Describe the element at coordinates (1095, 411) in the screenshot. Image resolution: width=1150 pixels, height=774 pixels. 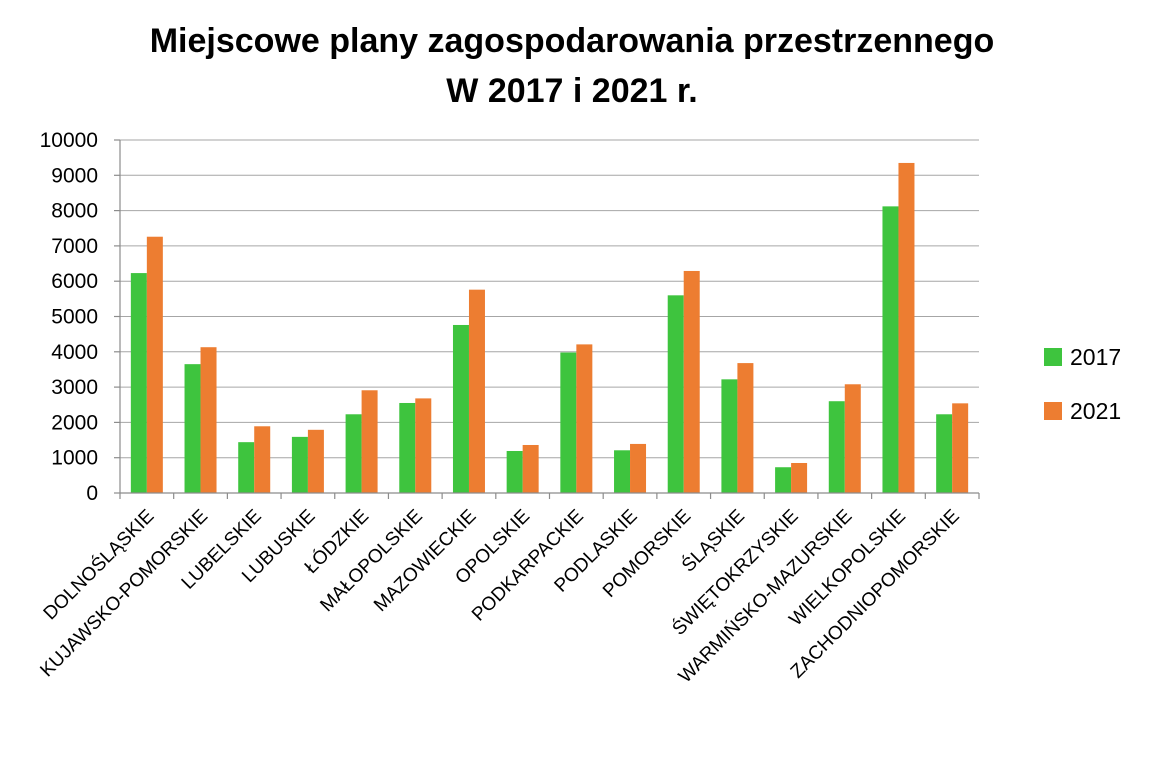
I see `legend-label-2021: 2021` at that location.